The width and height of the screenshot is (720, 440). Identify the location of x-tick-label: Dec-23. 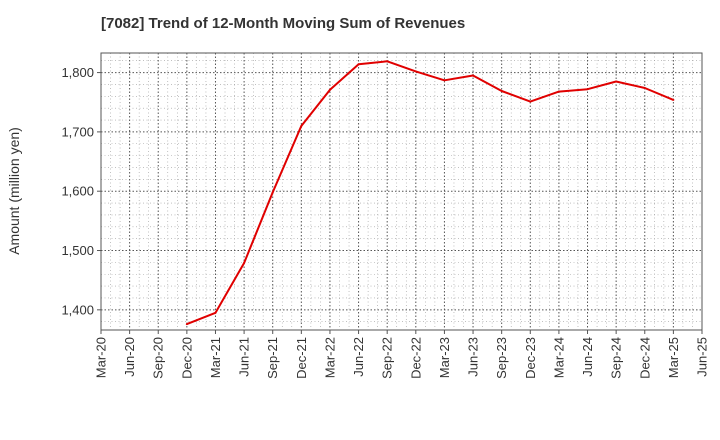
(530, 358).